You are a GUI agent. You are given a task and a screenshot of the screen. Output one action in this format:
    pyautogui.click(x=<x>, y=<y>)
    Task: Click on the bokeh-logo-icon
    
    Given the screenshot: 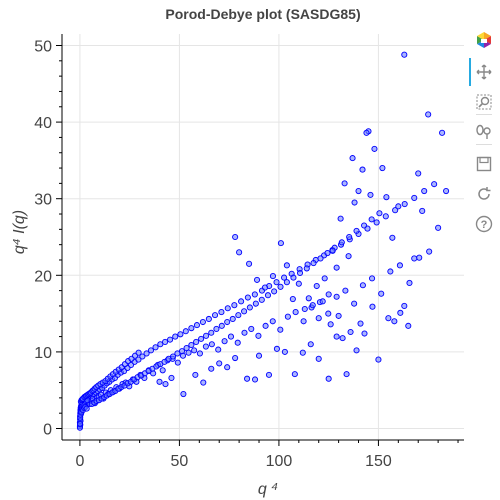 What is the action you would take?
    pyautogui.click(x=484, y=42)
    